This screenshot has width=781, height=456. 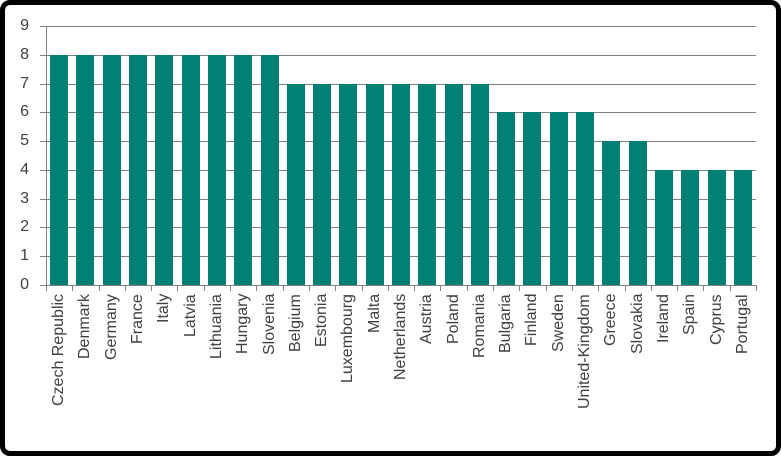 What do you see at coordinates (85, 326) in the screenshot?
I see `x-tick-label: Denmark` at bounding box center [85, 326].